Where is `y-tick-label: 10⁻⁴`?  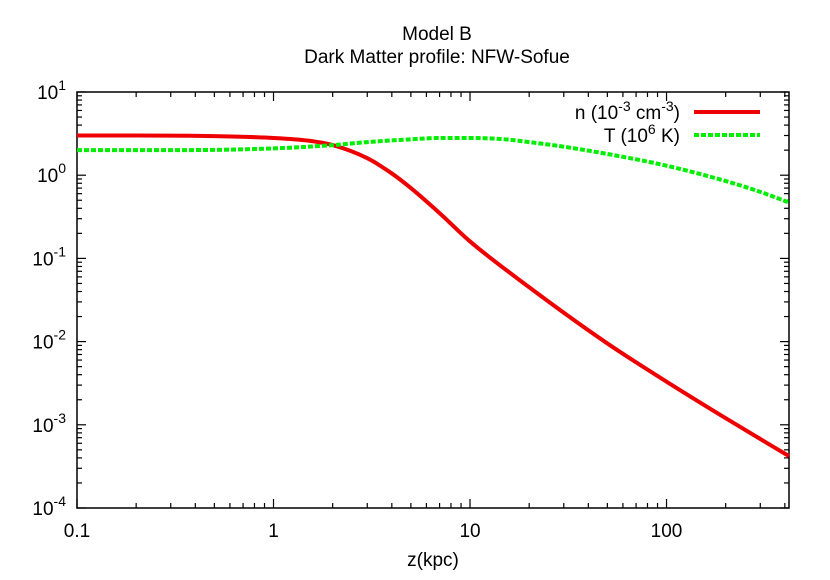 y-tick-label: 10⁻⁴ is located at coordinates (49, 506).